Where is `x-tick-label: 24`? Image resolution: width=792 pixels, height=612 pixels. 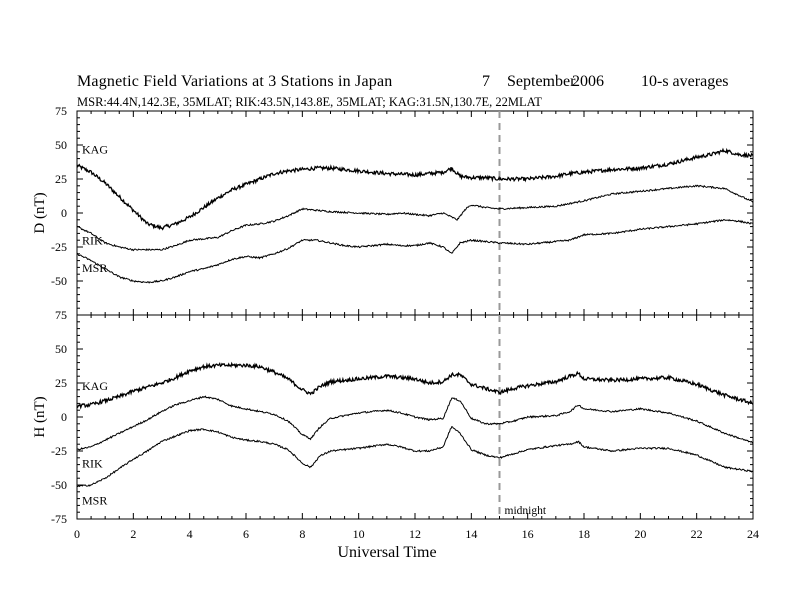 x-tick-label: 24 is located at coordinates (753, 534).